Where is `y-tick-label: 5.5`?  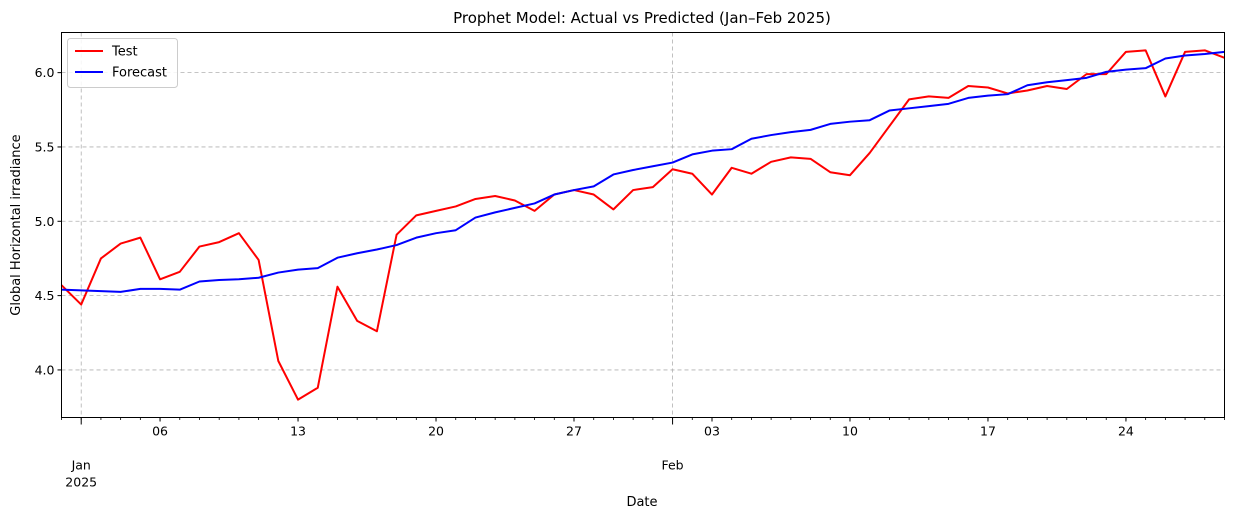
y-tick-label: 5.5 is located at coordinates (45, 146).